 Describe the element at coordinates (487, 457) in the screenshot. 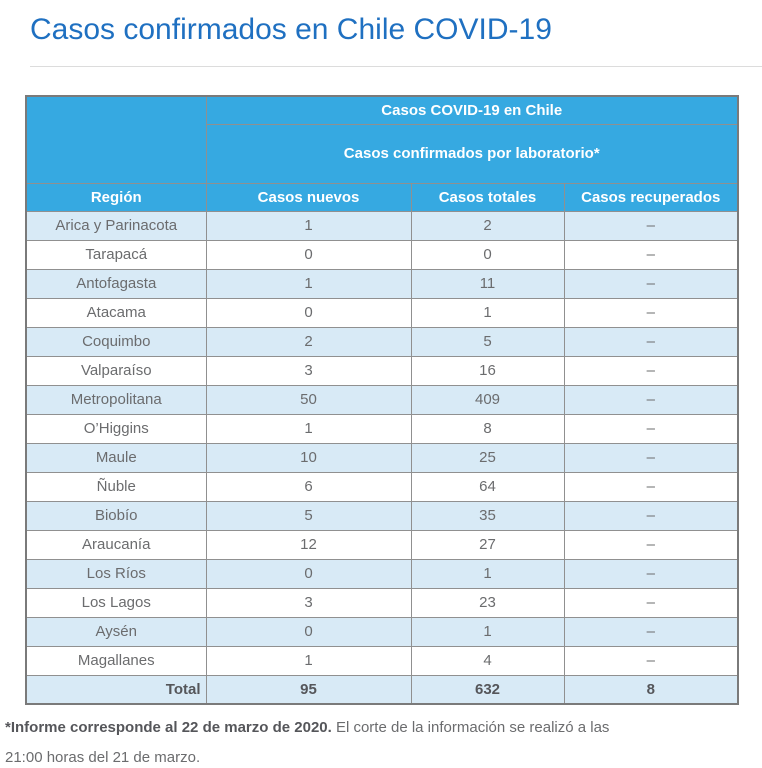

I see `casos-totales-cell: 25` at that location.